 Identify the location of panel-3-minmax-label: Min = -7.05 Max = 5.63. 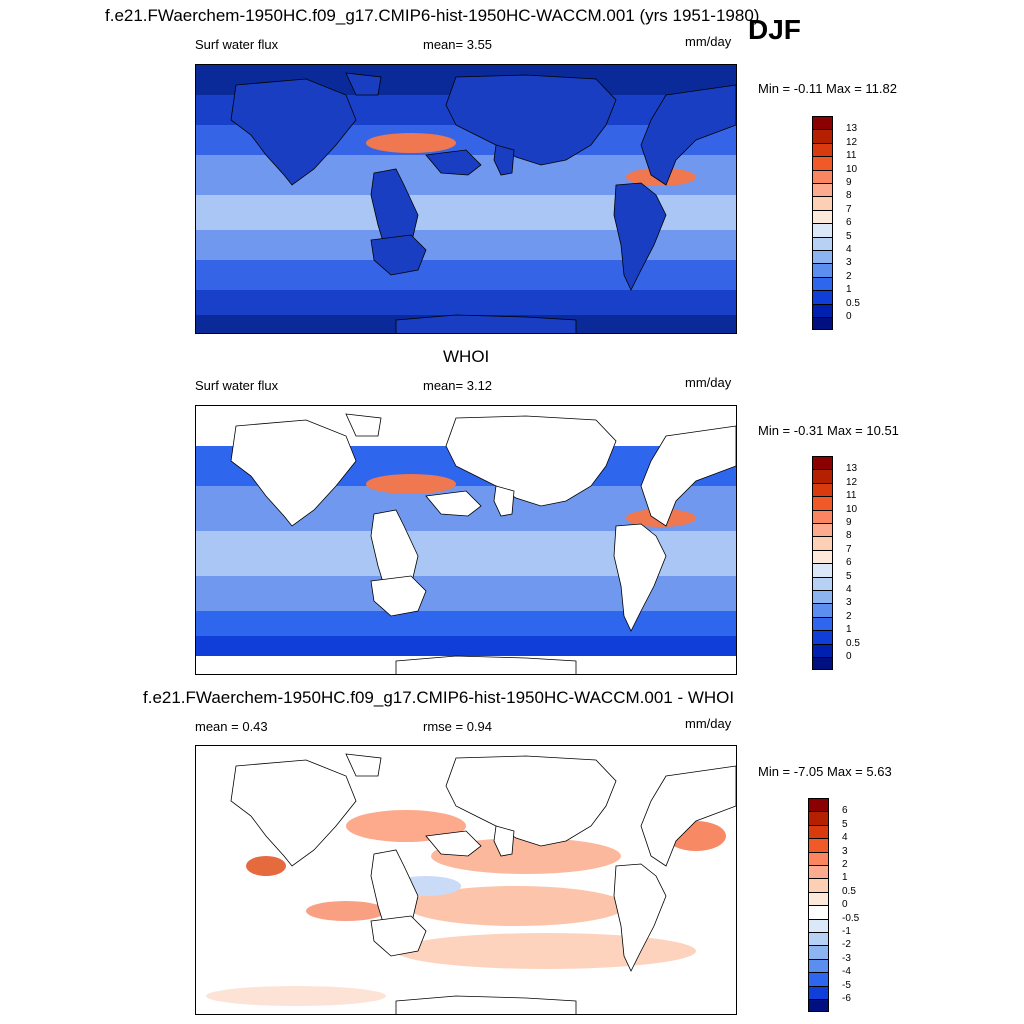
(825, 771).